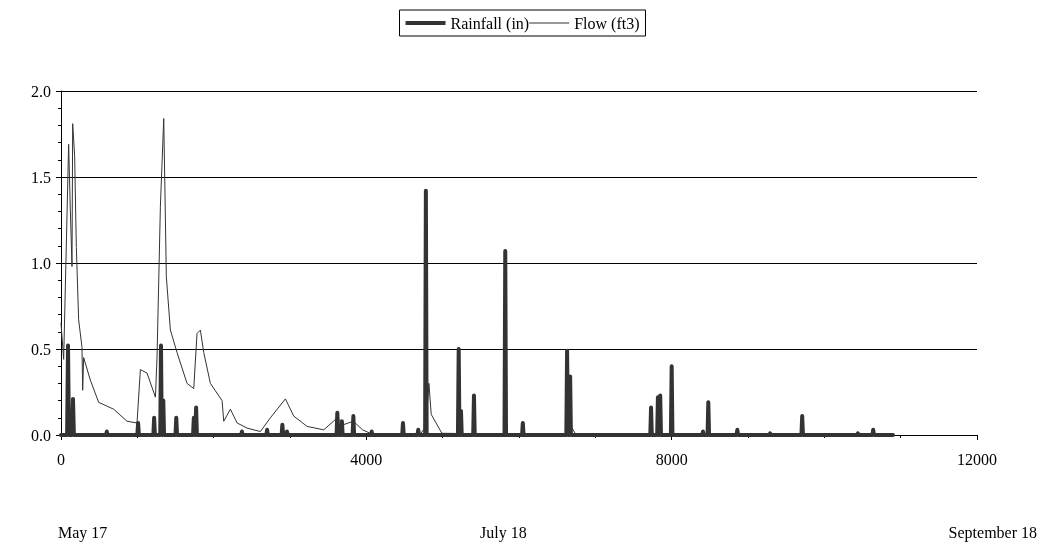  Describe the element at coordinates (83, 532) in the screenshot. I see `text: May 17` at that location.